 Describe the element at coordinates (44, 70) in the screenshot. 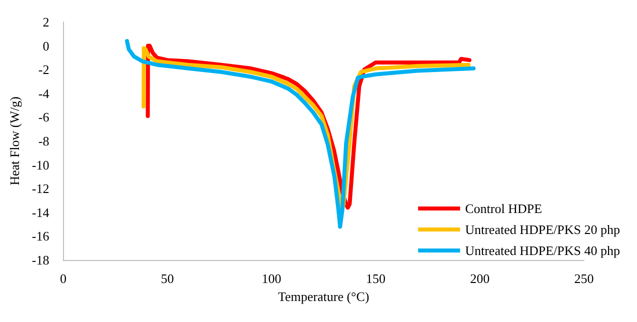

I see `y-tick-label: -2` at that location.